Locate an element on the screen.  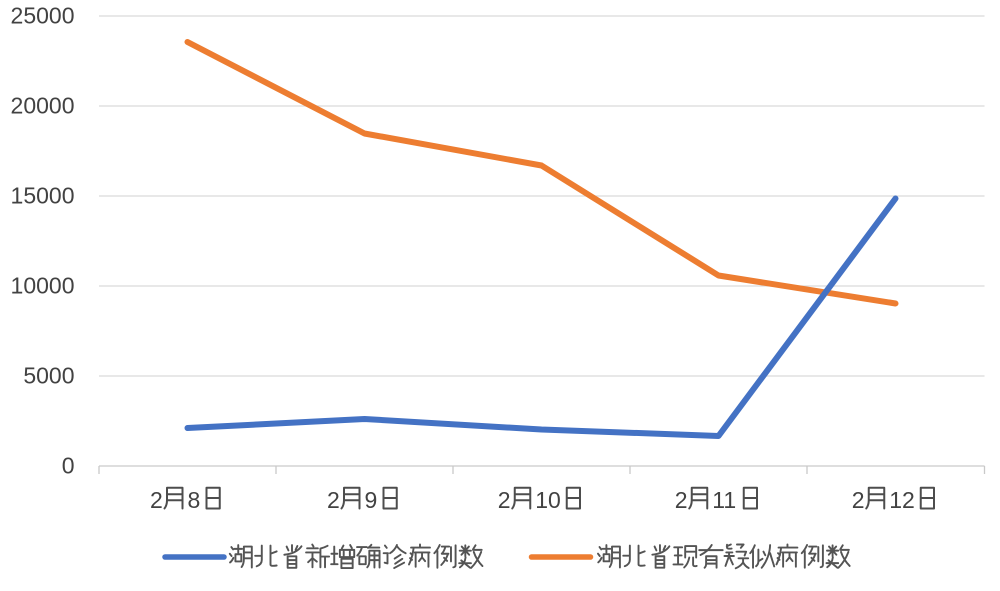
svg-text: 5000 is located at coordinates (48, 376).